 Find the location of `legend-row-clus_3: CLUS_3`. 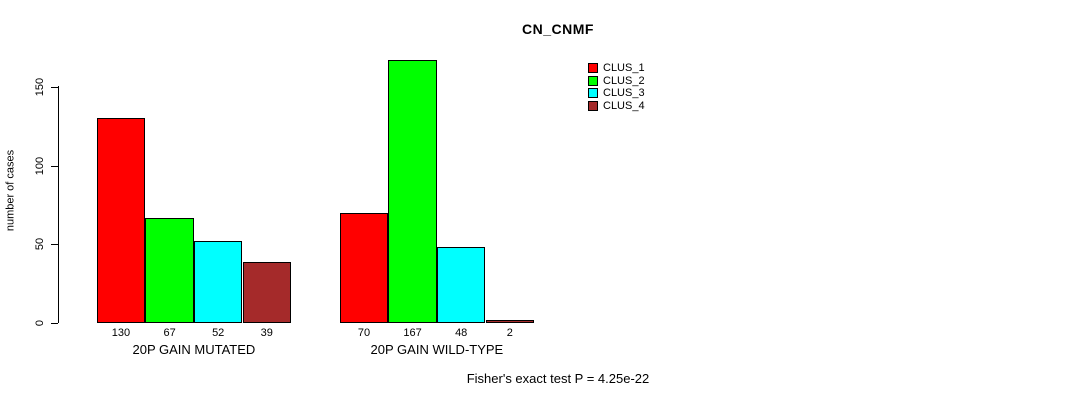

legend-row-clus_3: CLUS_3 is located at coordinates (616, 93).